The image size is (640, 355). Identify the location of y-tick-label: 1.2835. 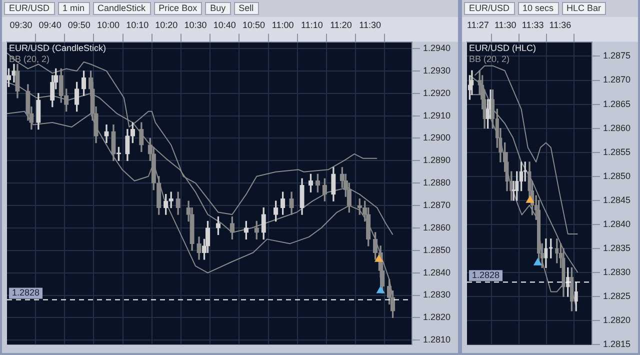
(617, 247).